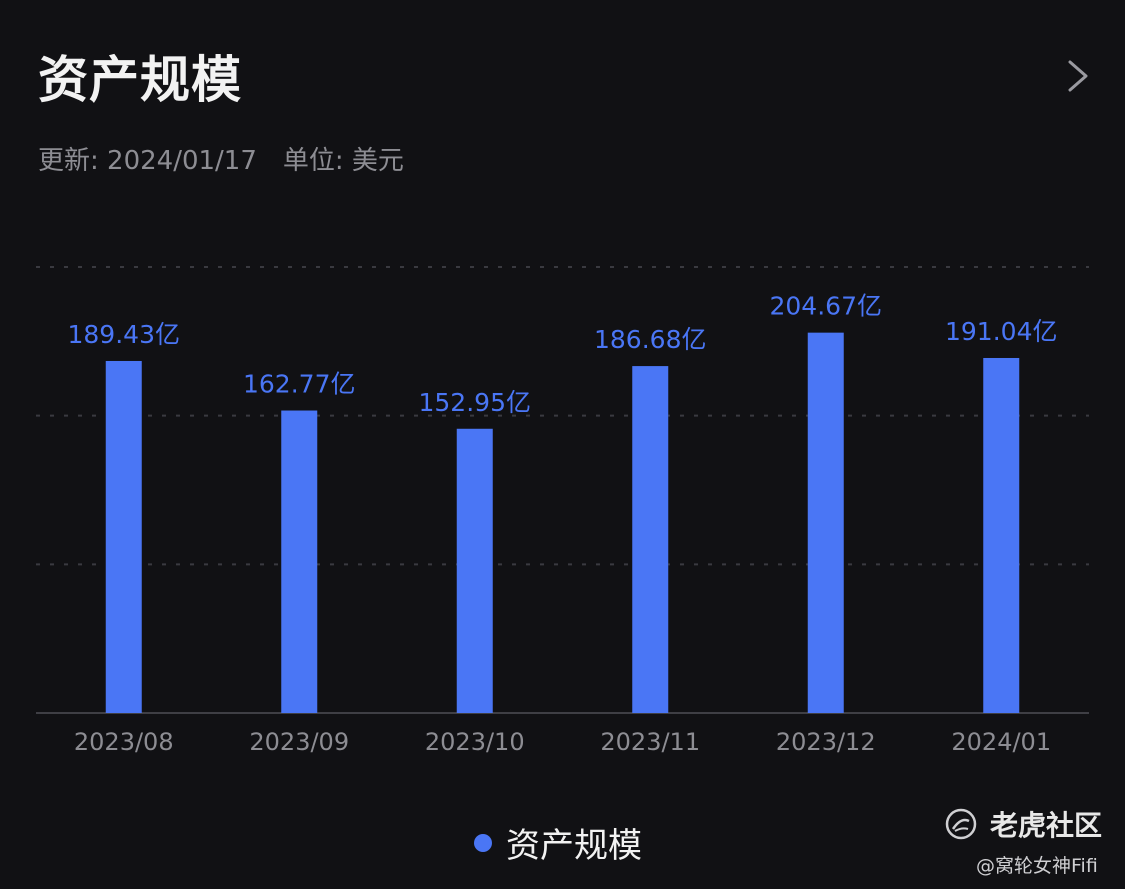  What do you see at coordinates (475, 742) in the screenshot?
I see `x-tick-label: 2023/10` at bounding box center [475, 742].